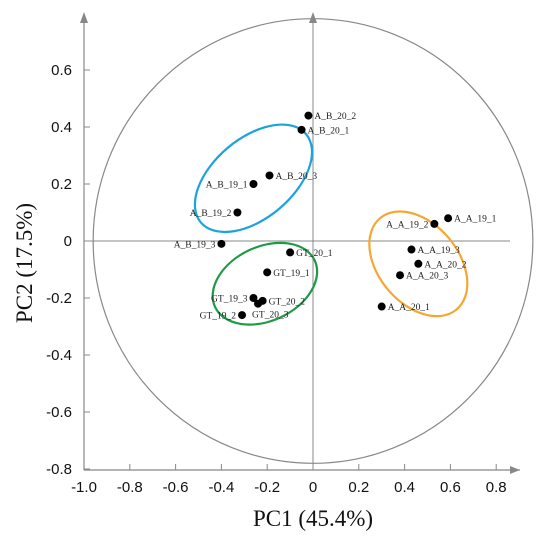 The width and height of the screenshot is (550, 537). Describe the element at coordinates (84, 17) in the screenshot. I see `y-axis-arrow` at that location.